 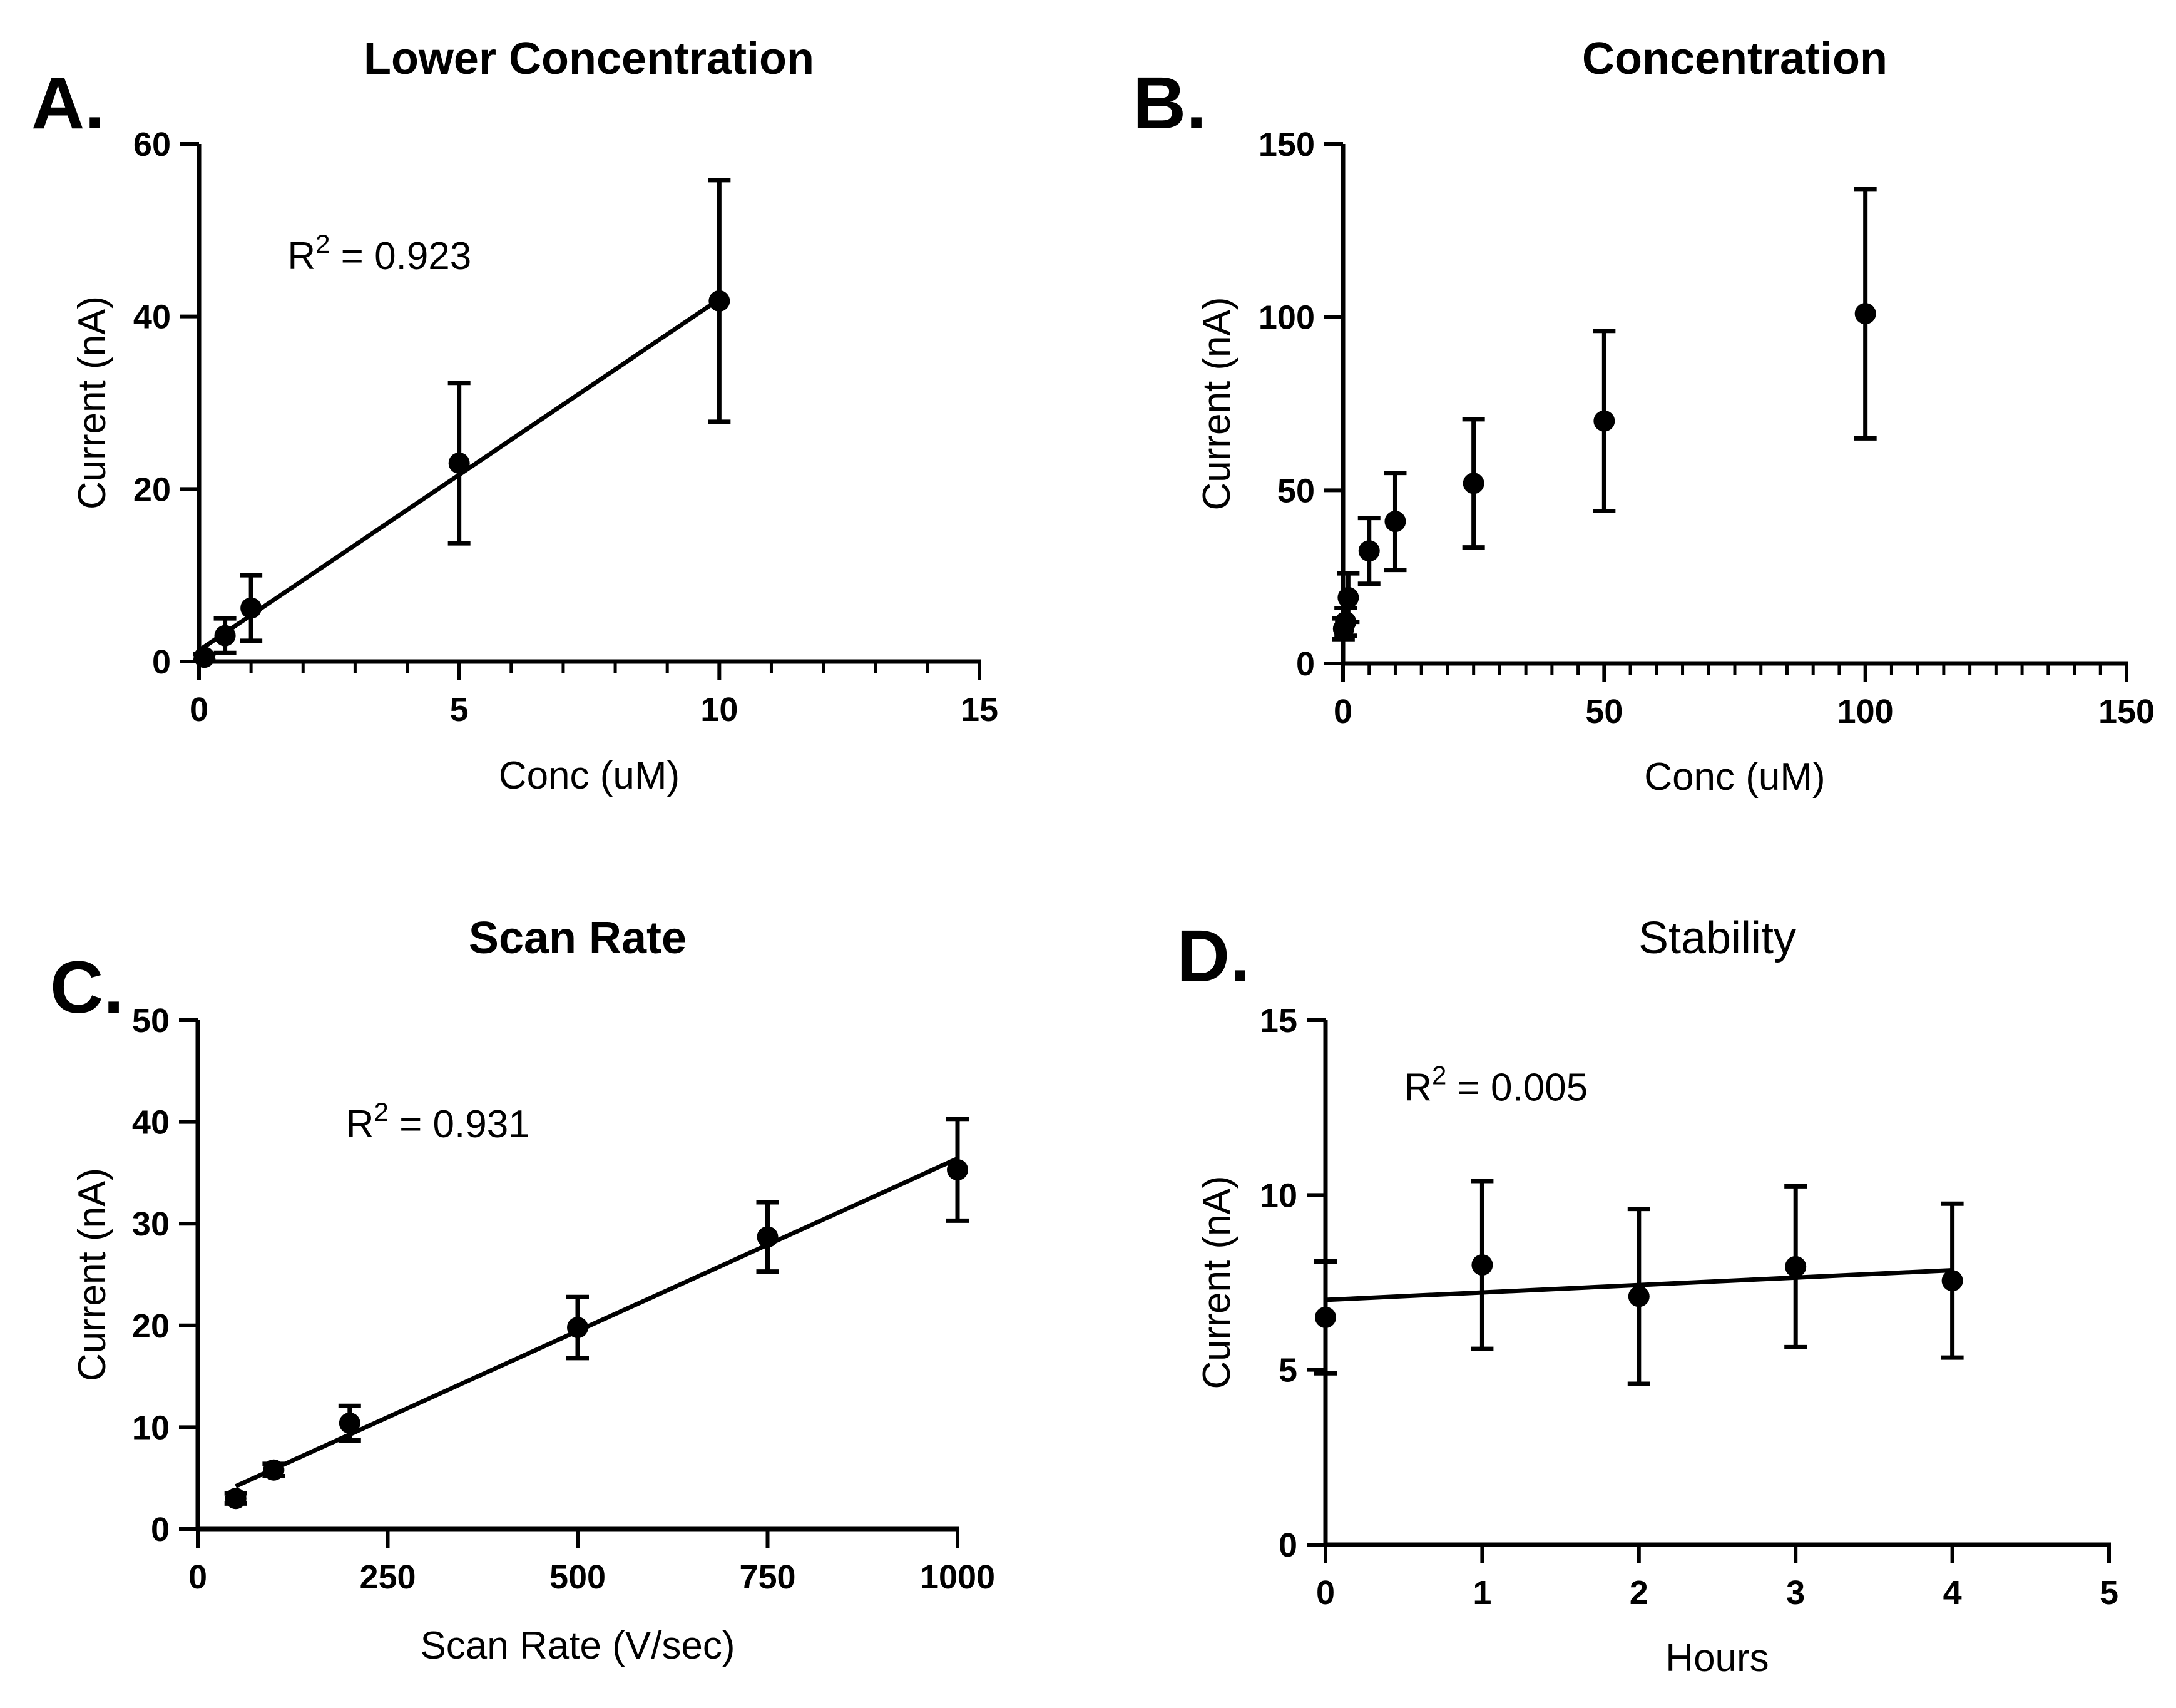 I want to click on y-tick-label: 5, so click(x=1288, y=1370).